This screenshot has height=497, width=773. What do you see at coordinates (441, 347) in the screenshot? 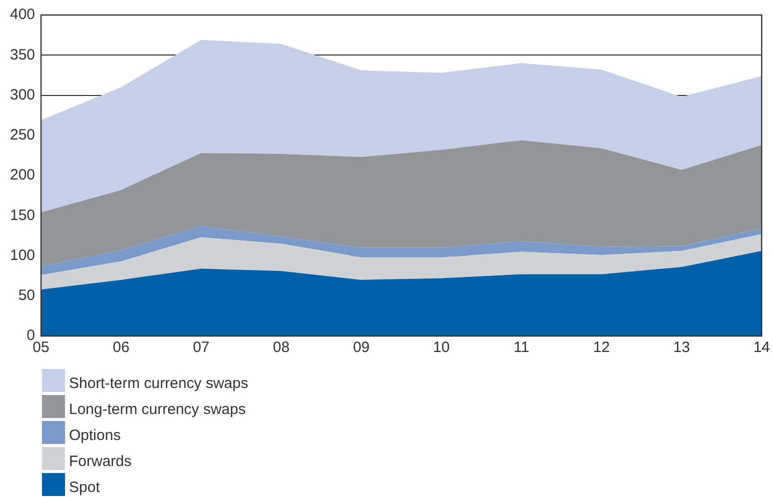
I see `x-tick-label: 10` at bounding box center [441, 347].